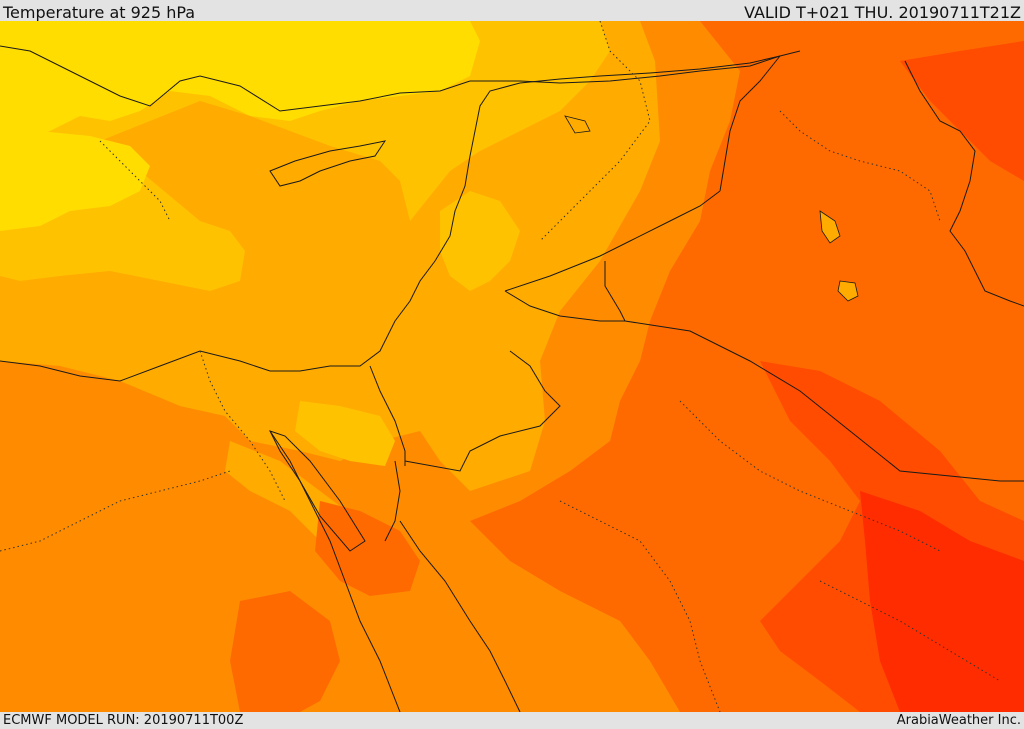  Describe the element at coordinates (480, 241) in the screenshot. I see `temperature-band-amber-levant` at that location.